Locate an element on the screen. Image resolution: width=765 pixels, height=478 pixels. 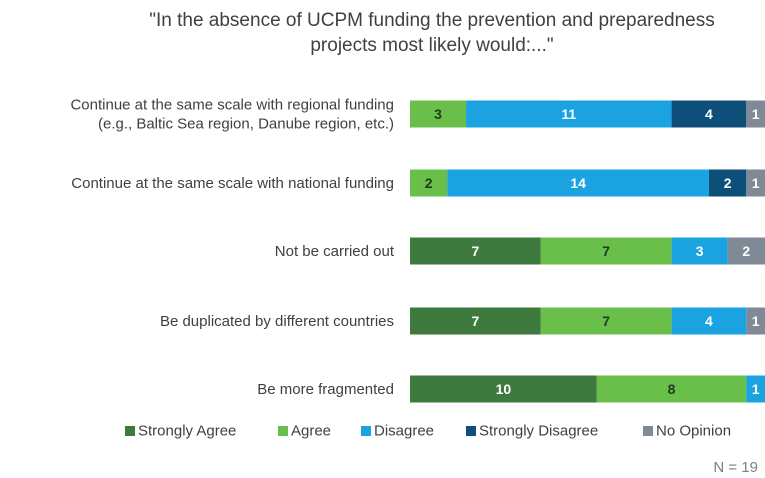
bar-value-label: 10 is located at coordinates (504, 389).